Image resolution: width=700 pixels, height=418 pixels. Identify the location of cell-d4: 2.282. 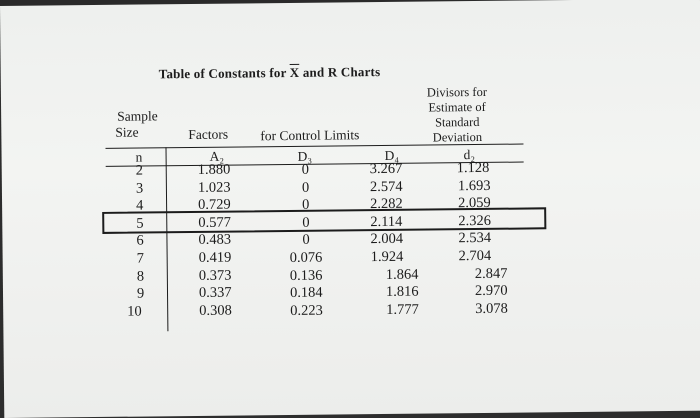
(386, 204).